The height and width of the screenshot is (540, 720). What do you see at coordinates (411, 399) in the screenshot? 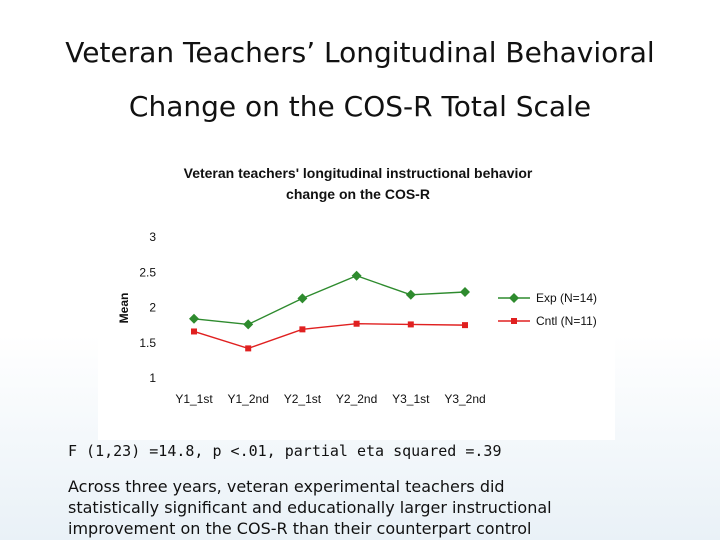
I see `x-tick-label: Y3_1st` at bounding box center [411, 399].